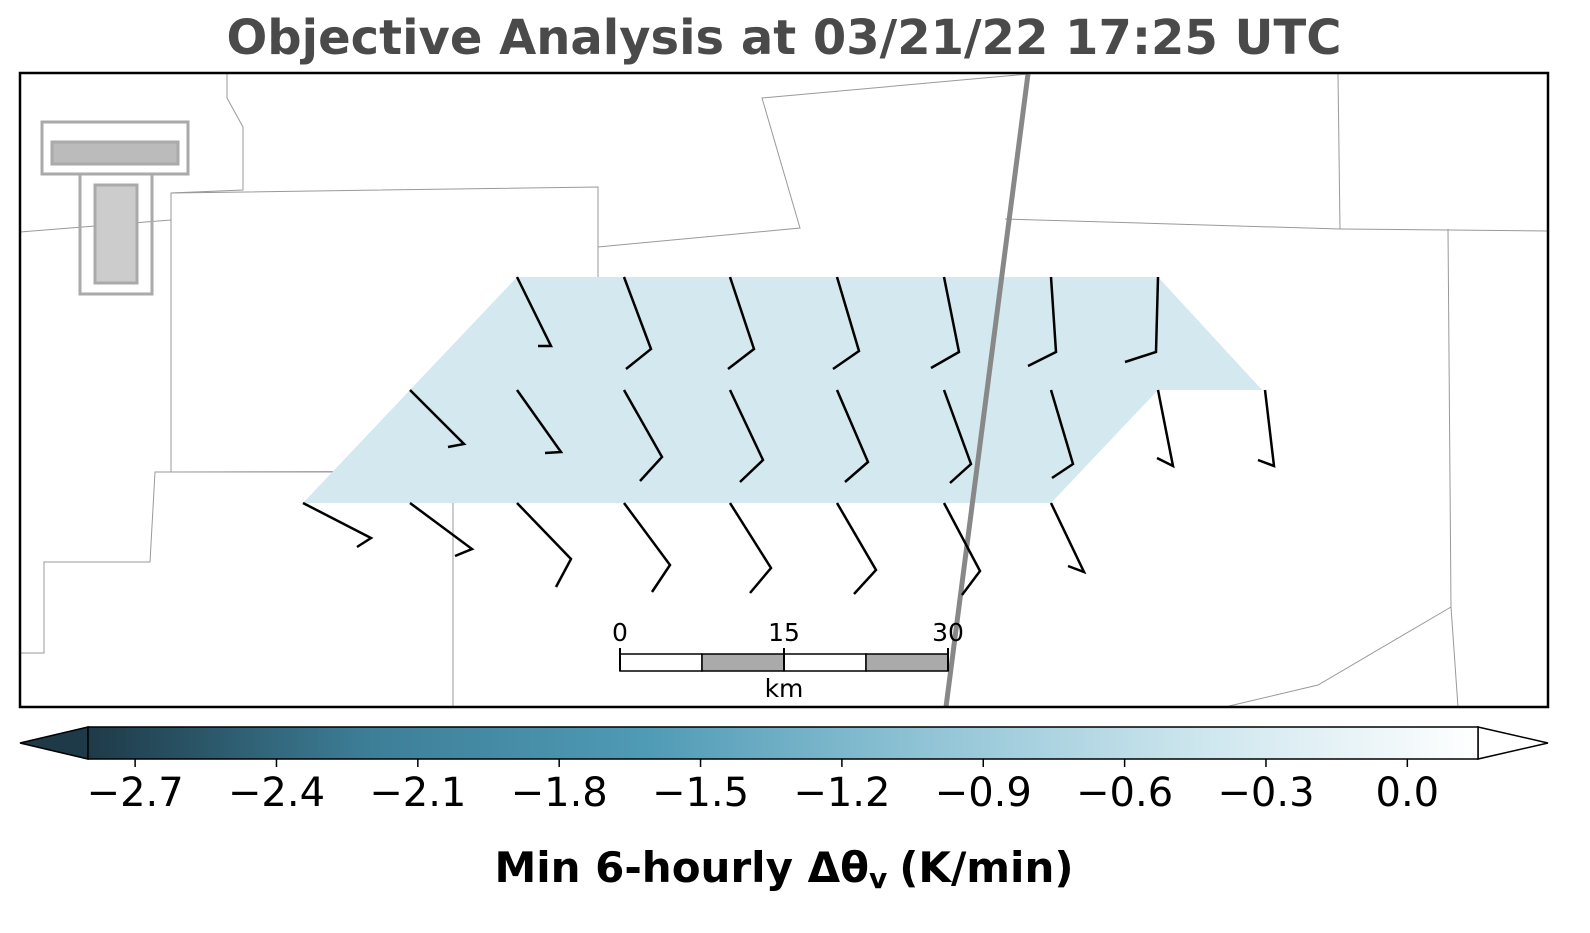 Image resolution: width=1590 pixels, height=933 pixels. I want to click on colorbar-tick-label: −1.2, so click(841, 793).